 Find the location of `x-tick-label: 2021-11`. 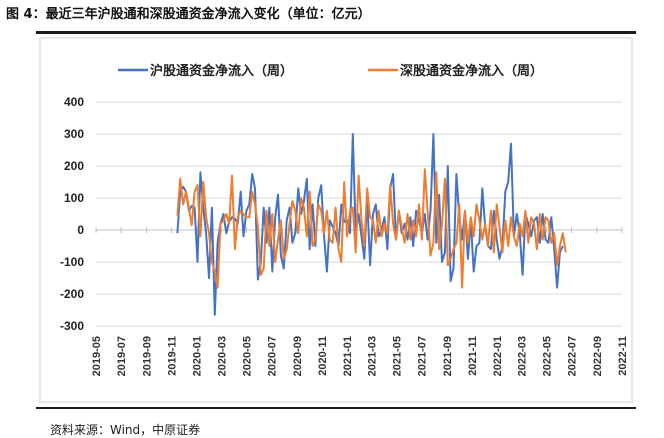

x-tick-label: 2021-11 is located at coordinates (473, 356).